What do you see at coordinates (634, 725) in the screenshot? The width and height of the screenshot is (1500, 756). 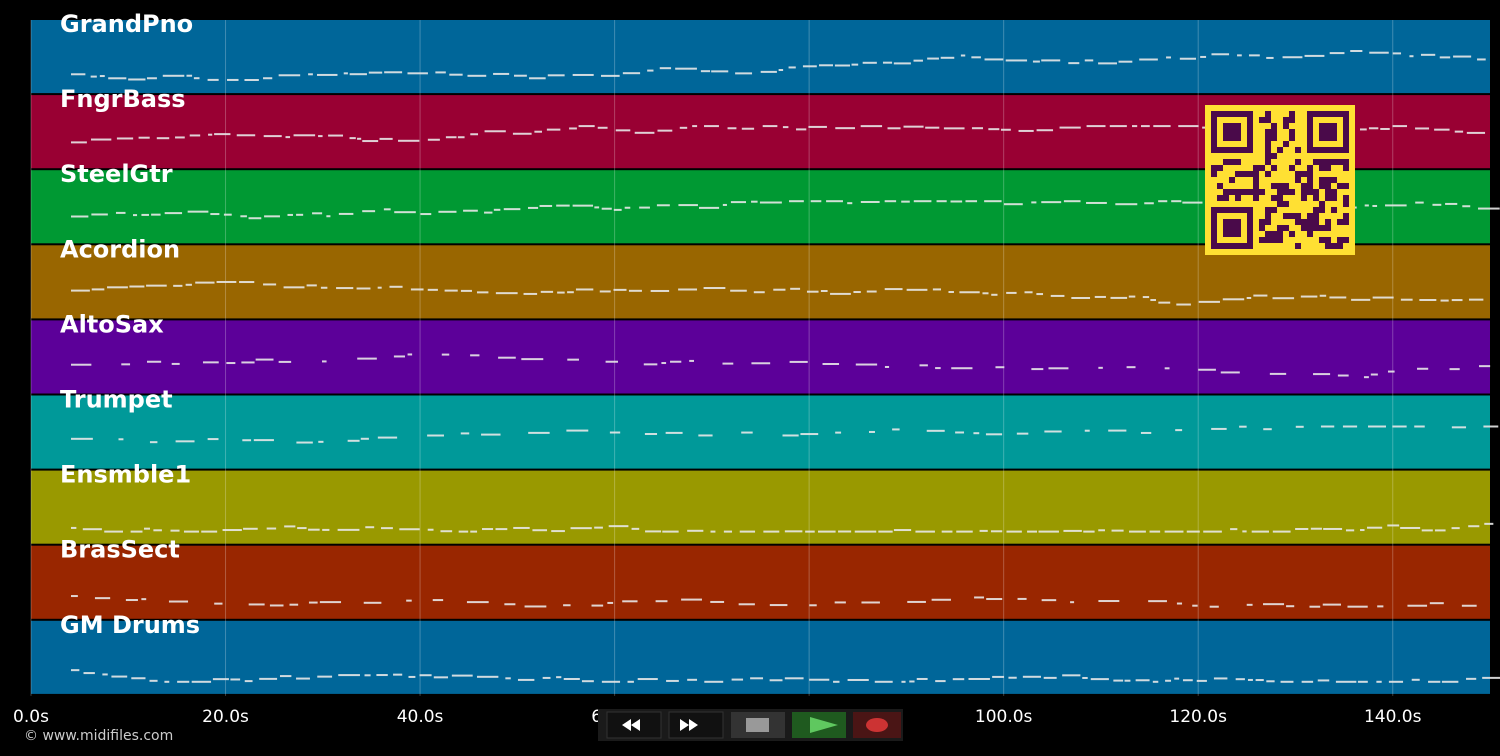 I see `rewind-button` at bounding box center [634, 725].